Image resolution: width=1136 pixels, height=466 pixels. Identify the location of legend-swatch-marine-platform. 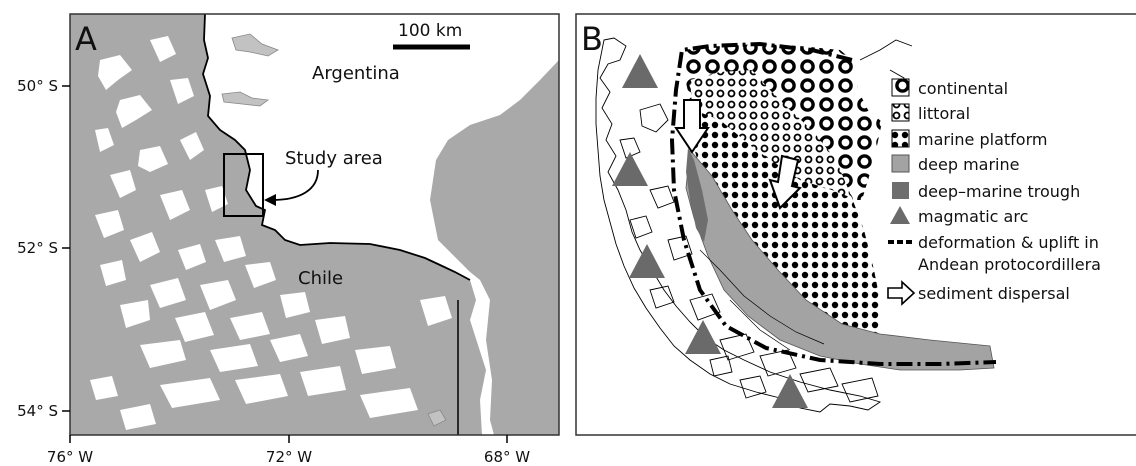
(900, 138).